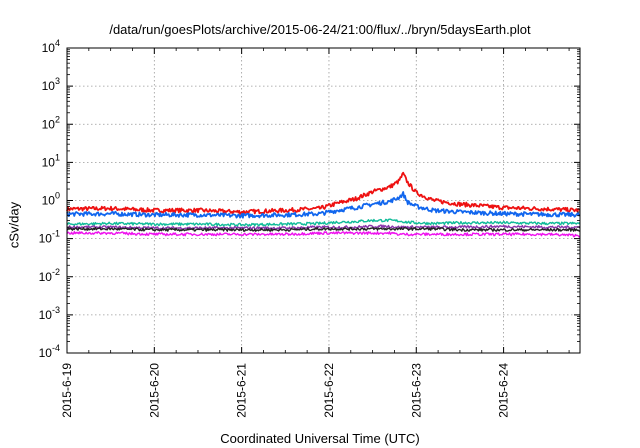 The height and width of the screenshot is (448, 640). What do you see at coordinates (51, 46) in the screenshot?
I see `y-tick-label: 10⁴` at bounding box center [51, 46].